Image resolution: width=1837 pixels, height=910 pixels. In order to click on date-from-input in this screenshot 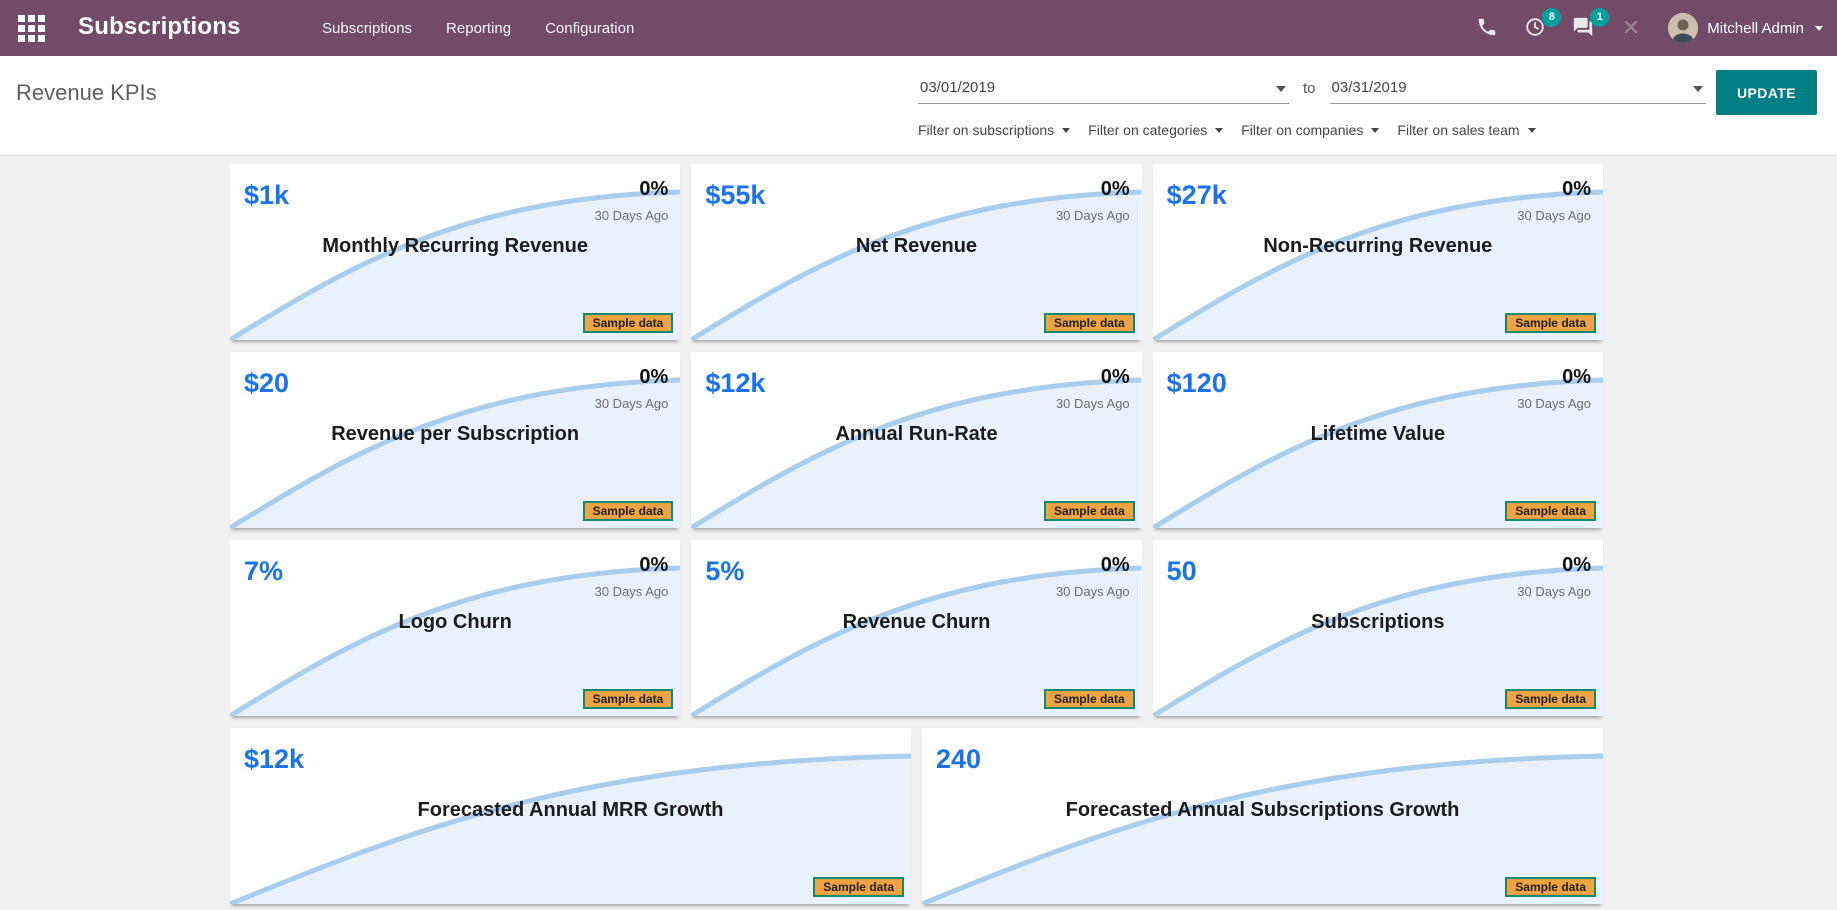, I will do `click(1103, 85)`.